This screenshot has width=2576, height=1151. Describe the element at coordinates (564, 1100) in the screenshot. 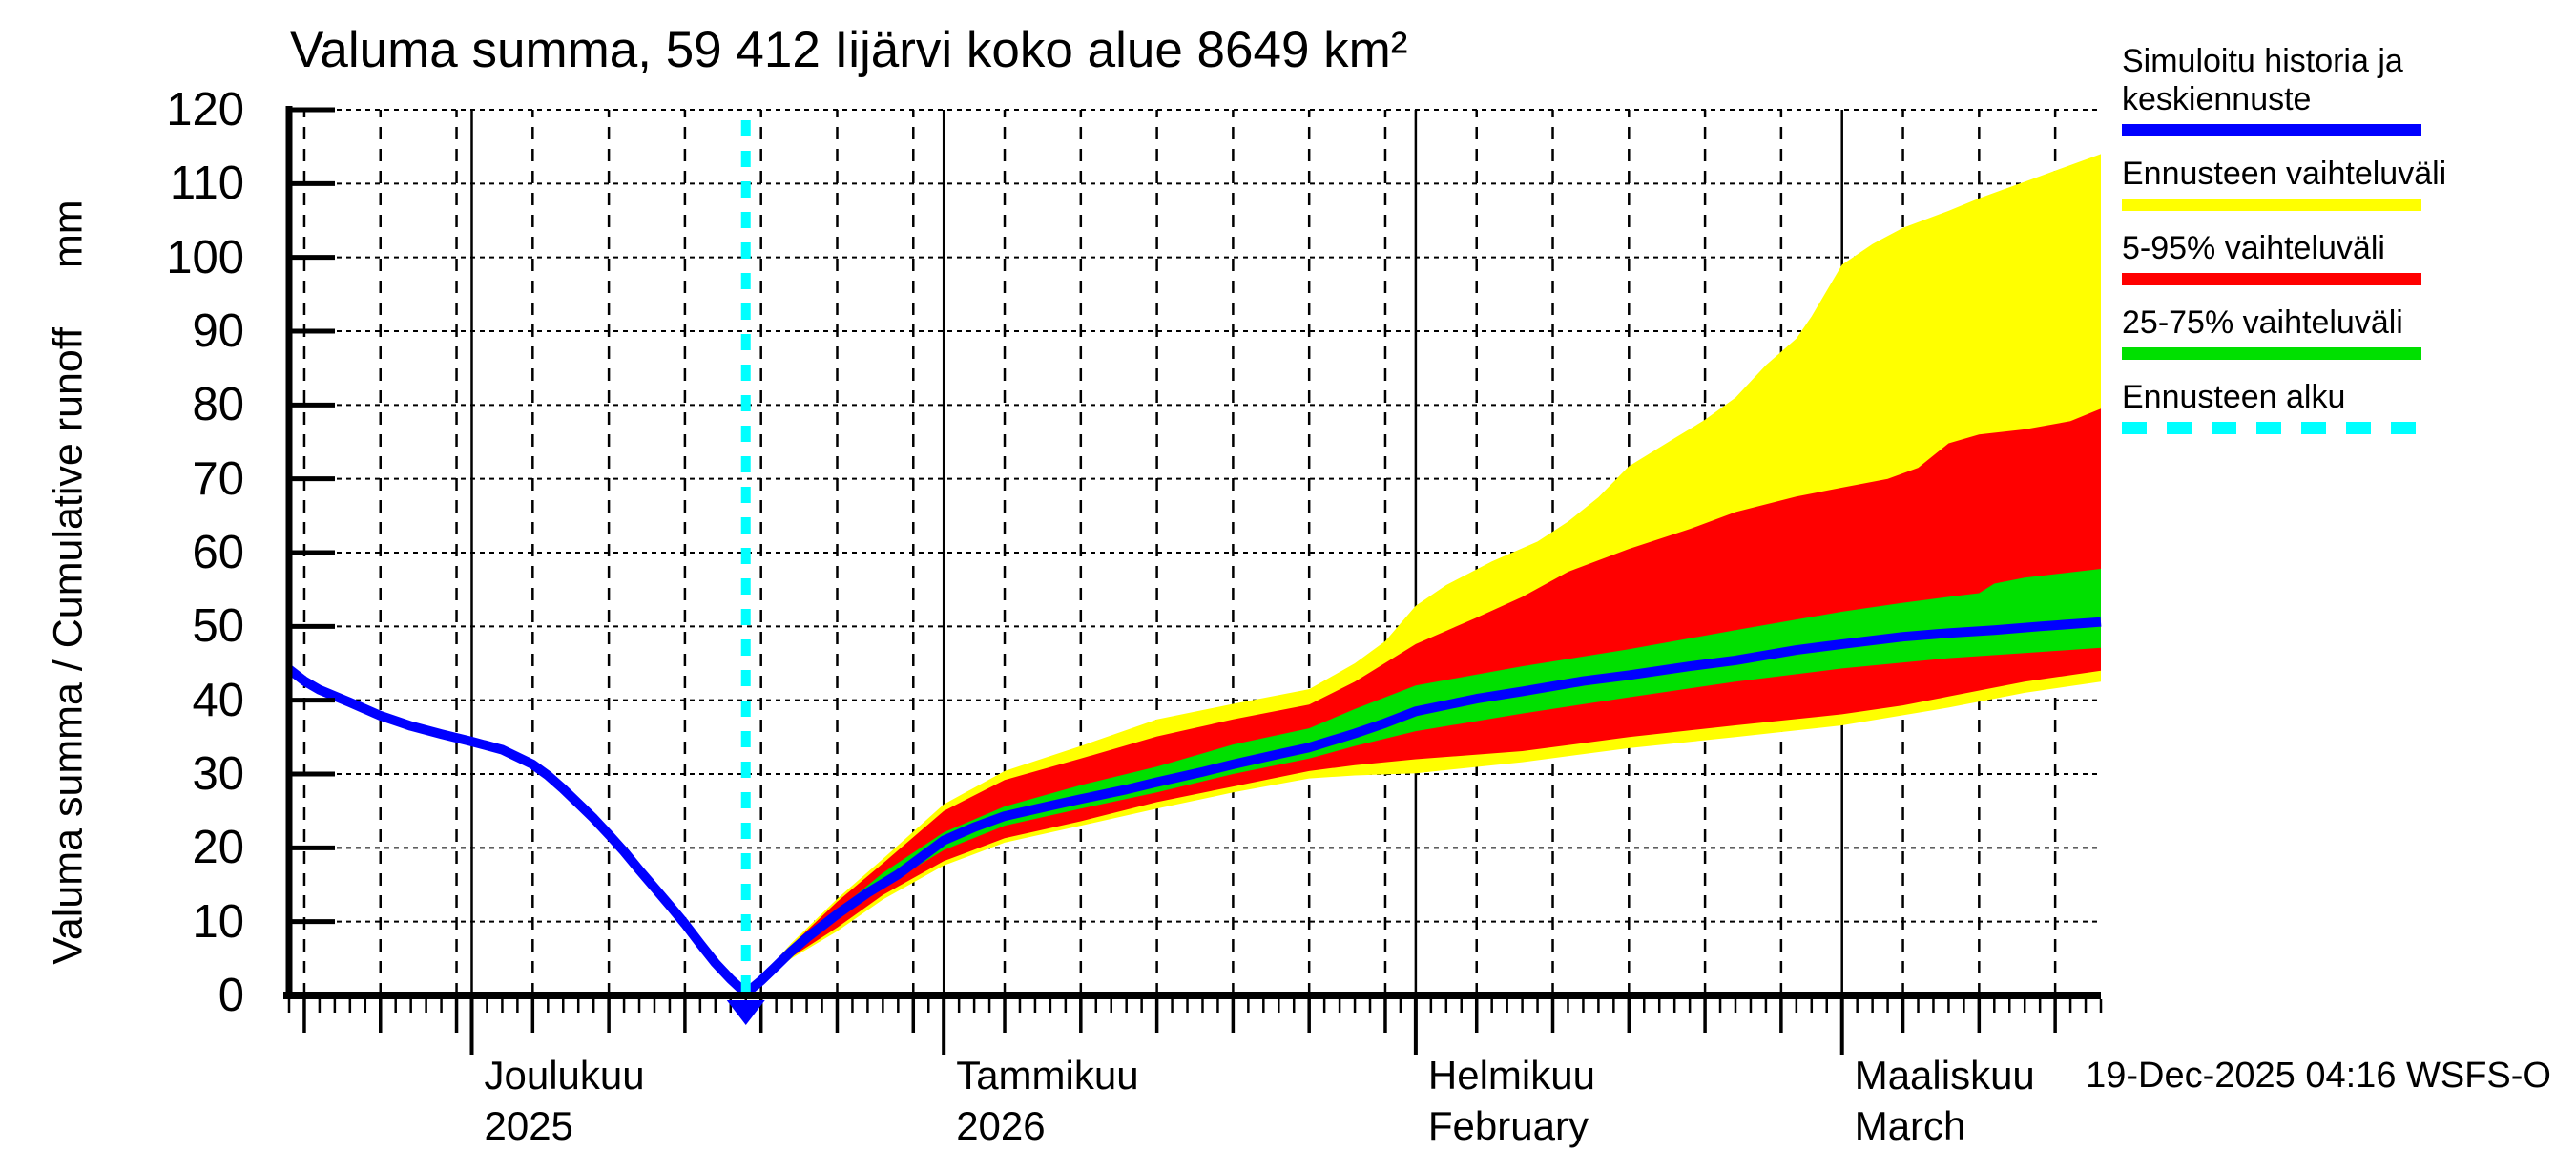

I see `x-month-label: Joulukuu 2025` at that location.